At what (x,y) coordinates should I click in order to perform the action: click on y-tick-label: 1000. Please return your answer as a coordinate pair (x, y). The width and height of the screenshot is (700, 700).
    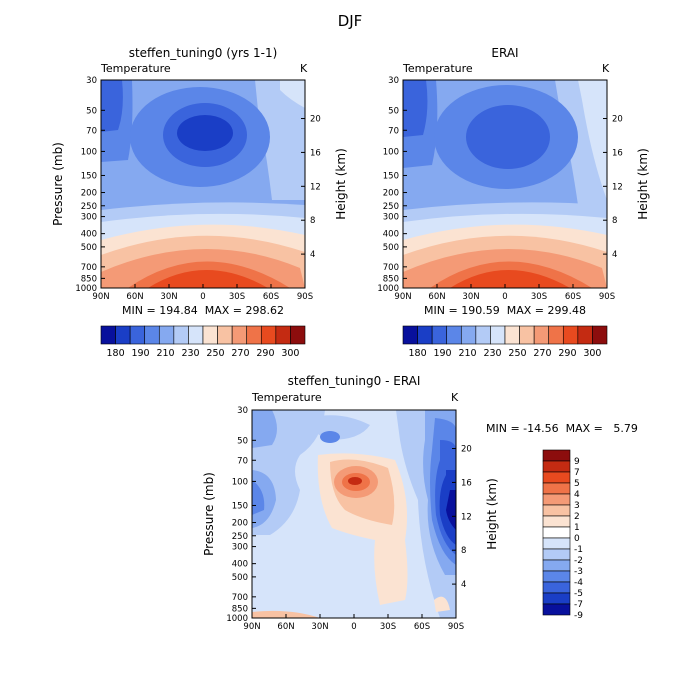
    Looking at the image, I should click on (237, 619).